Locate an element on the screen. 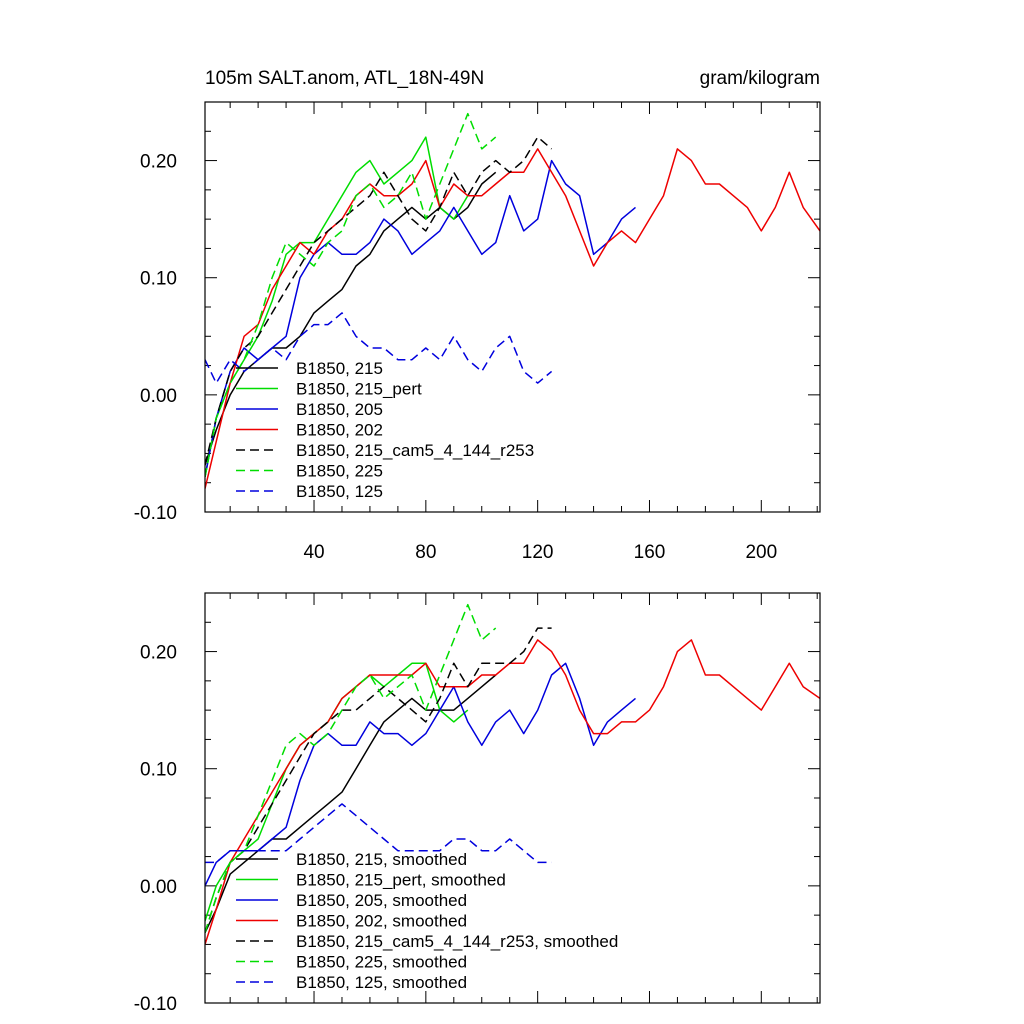  legend-label: B1850, 125, smoothed is located at coordinates (381, 982).